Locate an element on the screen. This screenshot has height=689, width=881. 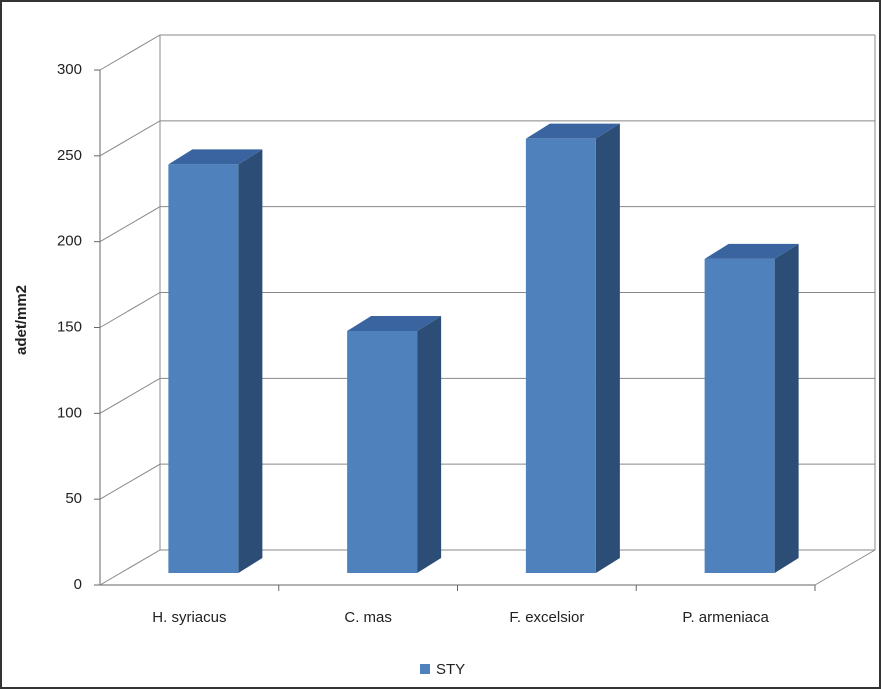
x-tick-label: P. armeniaca is located at coordinates (725, 617).